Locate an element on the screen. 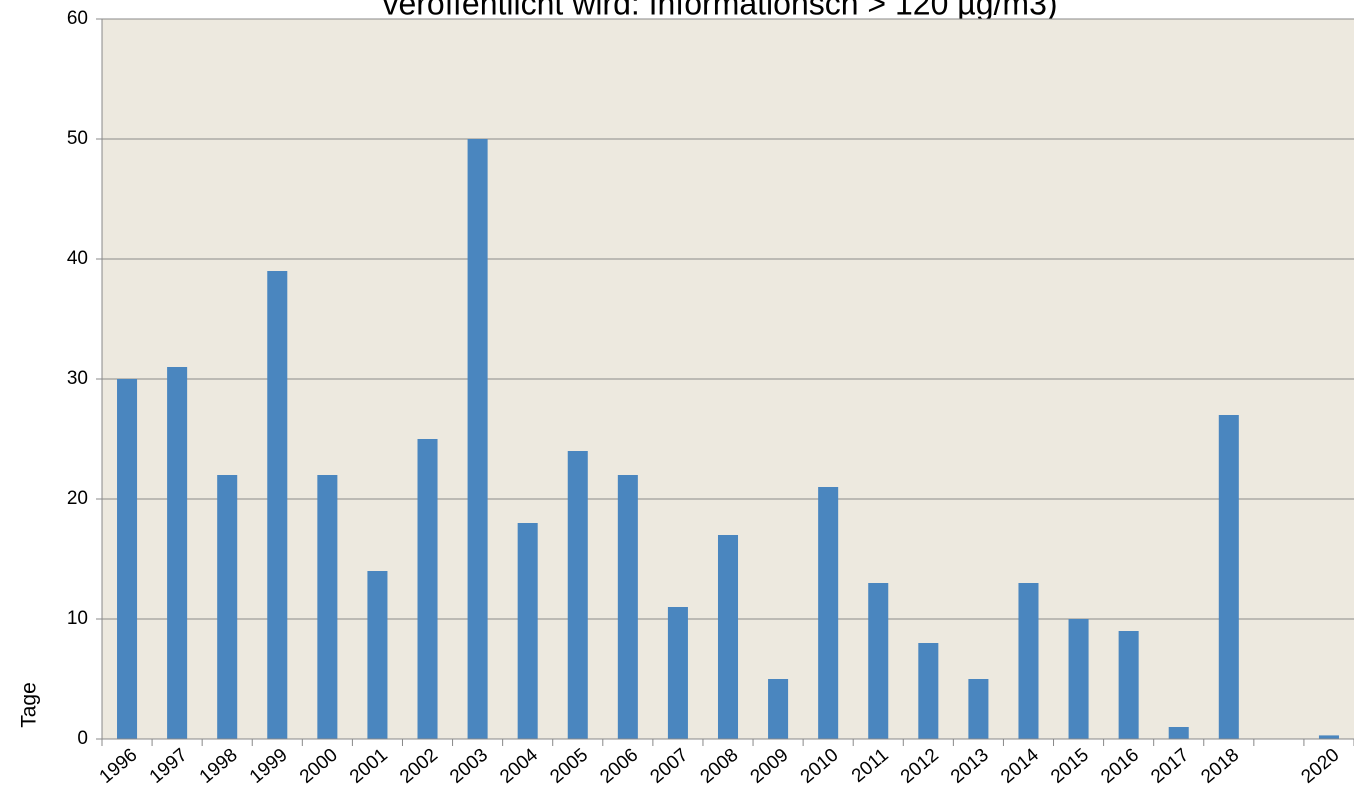  x-tick-label: 2009 is located at coordinates (770, 766).